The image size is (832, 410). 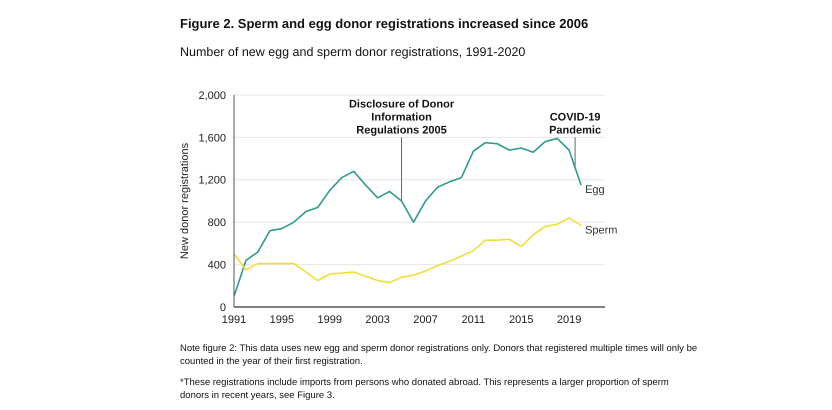 What do you see at coordinates (223, 308) in the screenshot?
I see `y-tick-label: 0` at bounding box center [223, 308].